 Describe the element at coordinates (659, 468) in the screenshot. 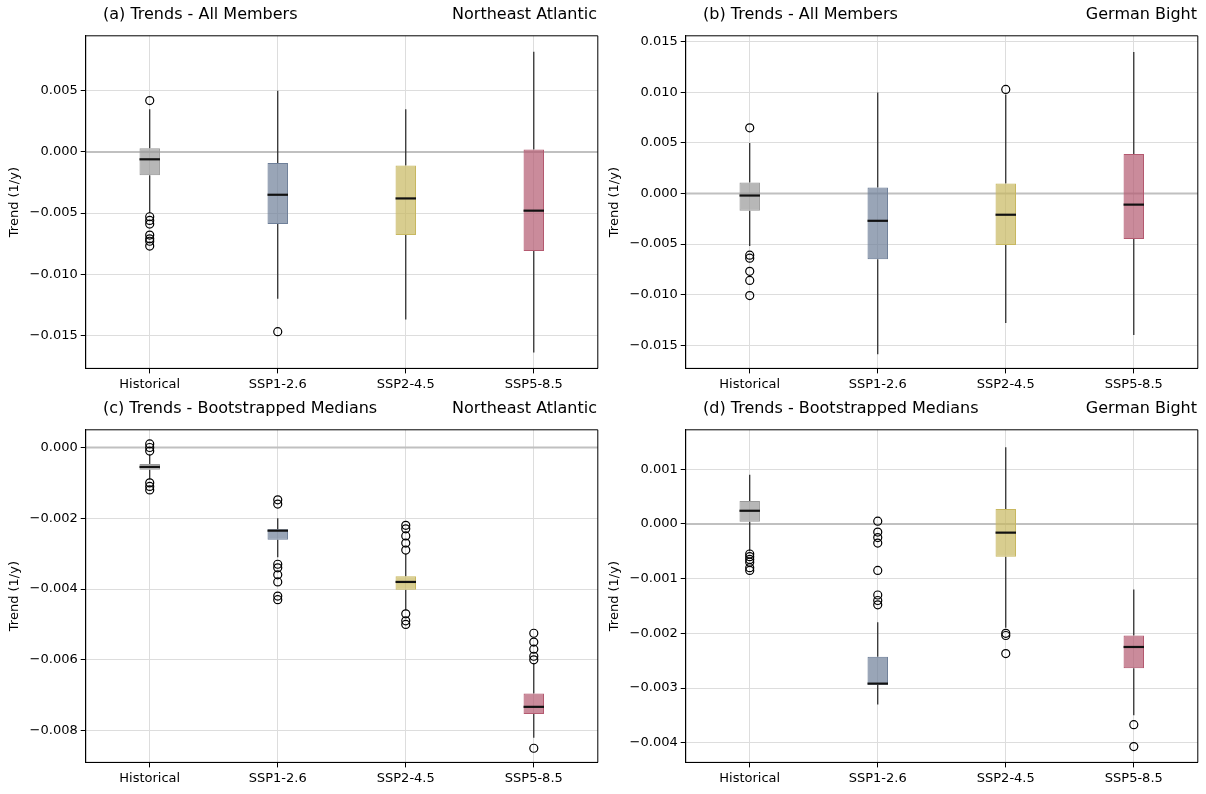

I see `y-tick-label: 0.001` at that location.